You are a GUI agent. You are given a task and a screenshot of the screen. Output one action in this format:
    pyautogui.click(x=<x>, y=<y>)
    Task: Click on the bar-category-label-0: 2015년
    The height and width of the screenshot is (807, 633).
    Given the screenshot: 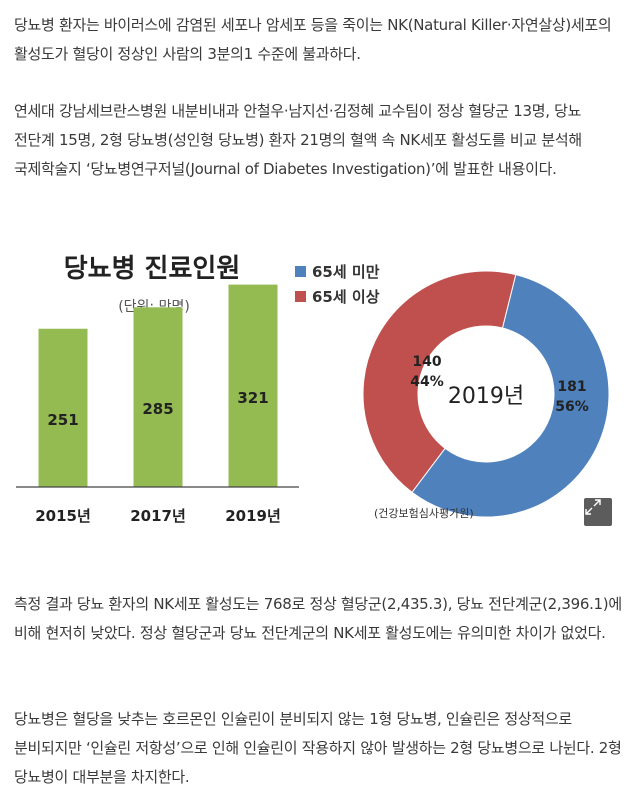 What is the action you would take?
    pyautogui.click(x=63, y=516)
    